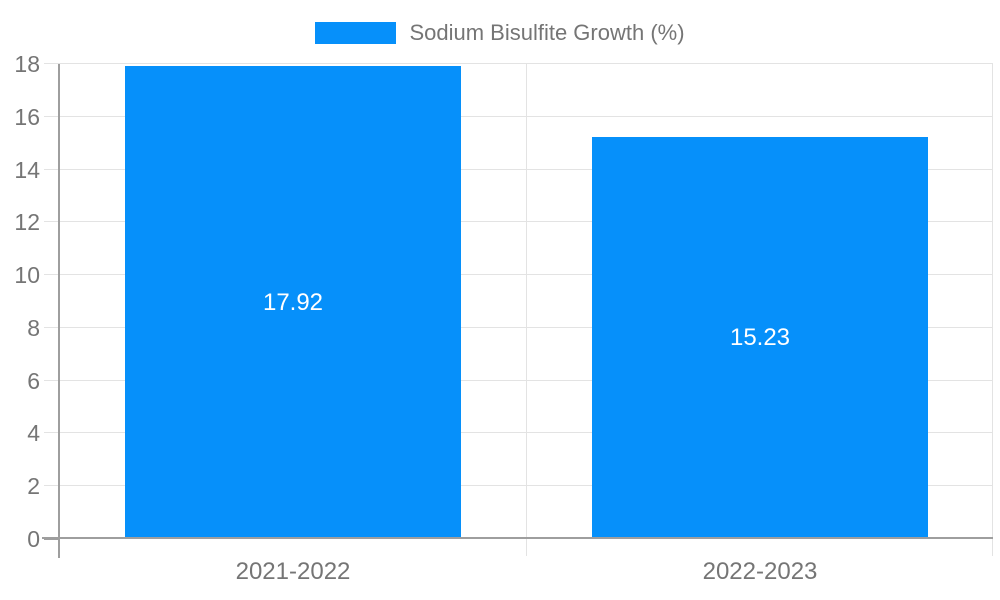 The height and width of the screenshot is (600, 1000). I want to click on y-axis-tick-label: 0, so click(33, 539).